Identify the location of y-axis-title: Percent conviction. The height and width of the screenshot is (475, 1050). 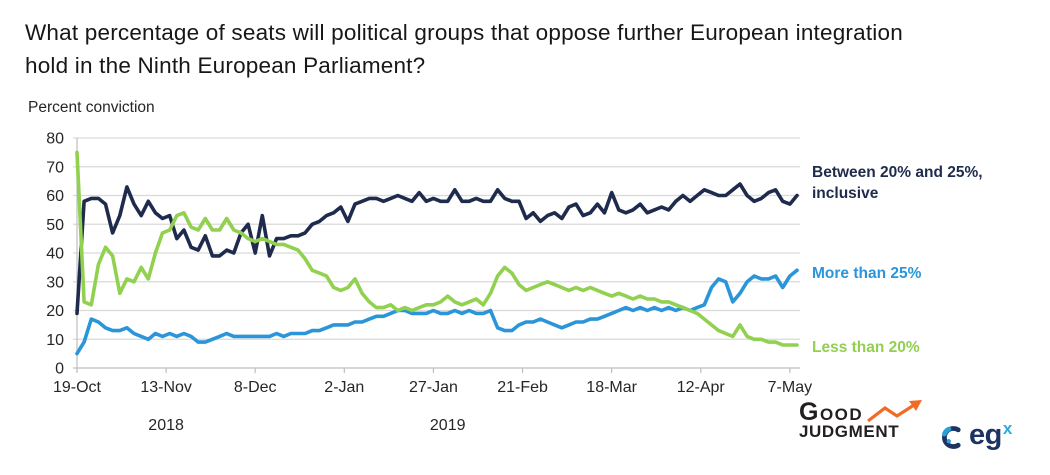
(91, 107).